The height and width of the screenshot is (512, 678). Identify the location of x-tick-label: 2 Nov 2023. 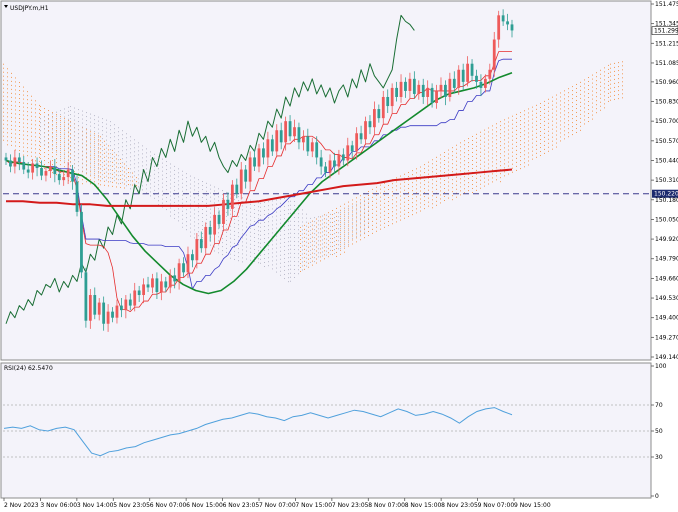
(21, 505).